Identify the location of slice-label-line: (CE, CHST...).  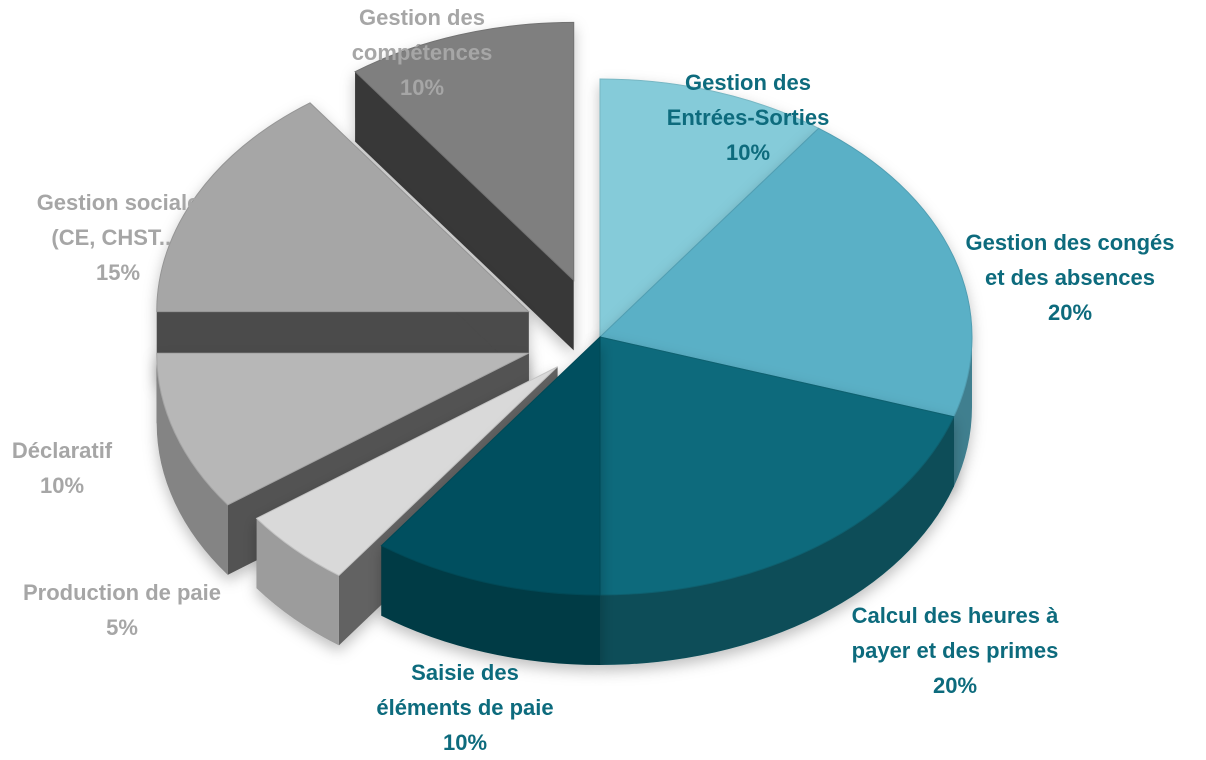
(118, 237).